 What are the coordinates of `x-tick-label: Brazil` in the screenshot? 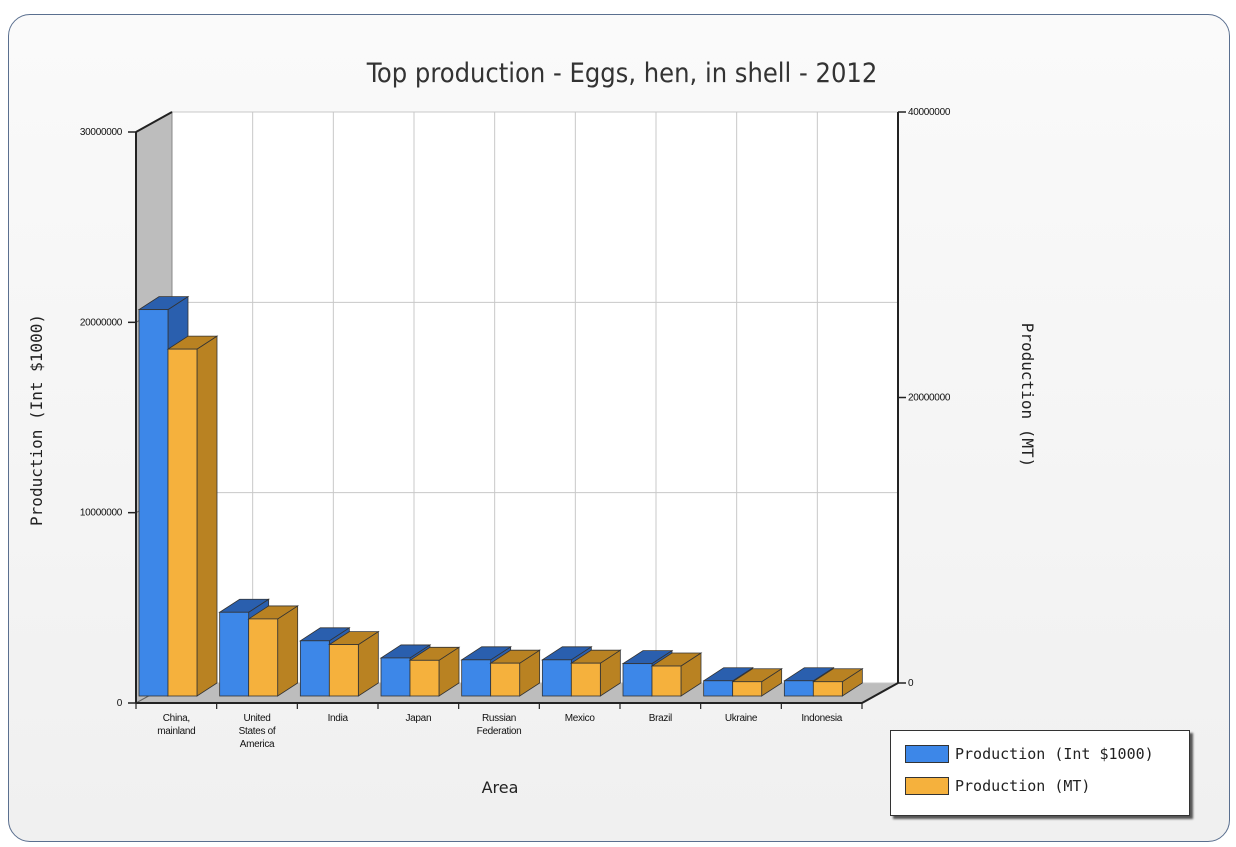 It's located at (660, 718).